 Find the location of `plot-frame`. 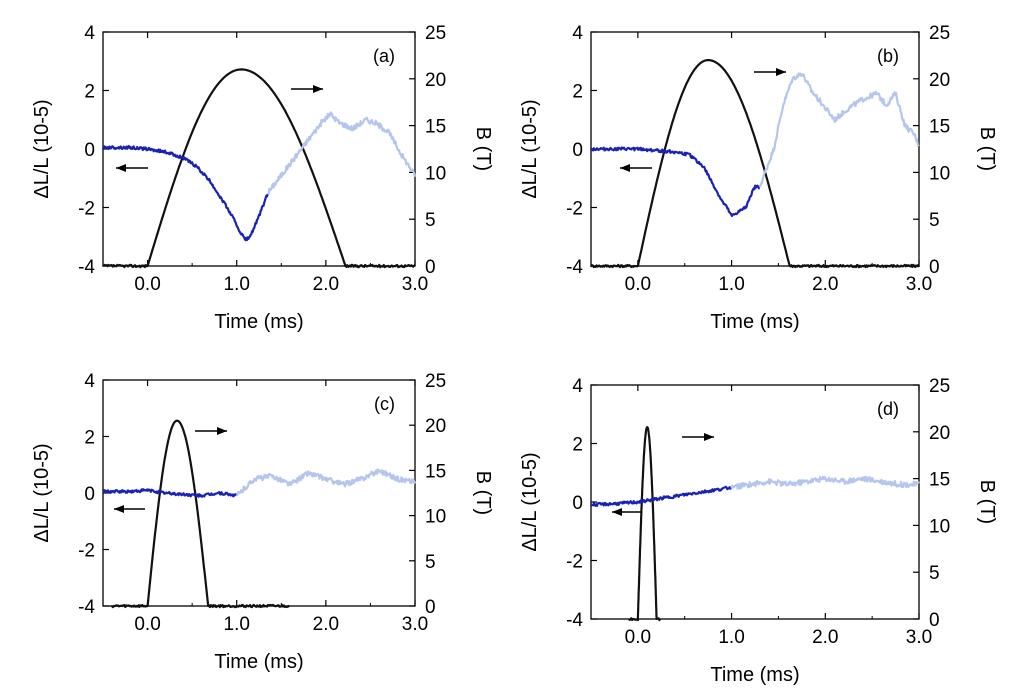

plot-frame is located at coordinates (259, 493).